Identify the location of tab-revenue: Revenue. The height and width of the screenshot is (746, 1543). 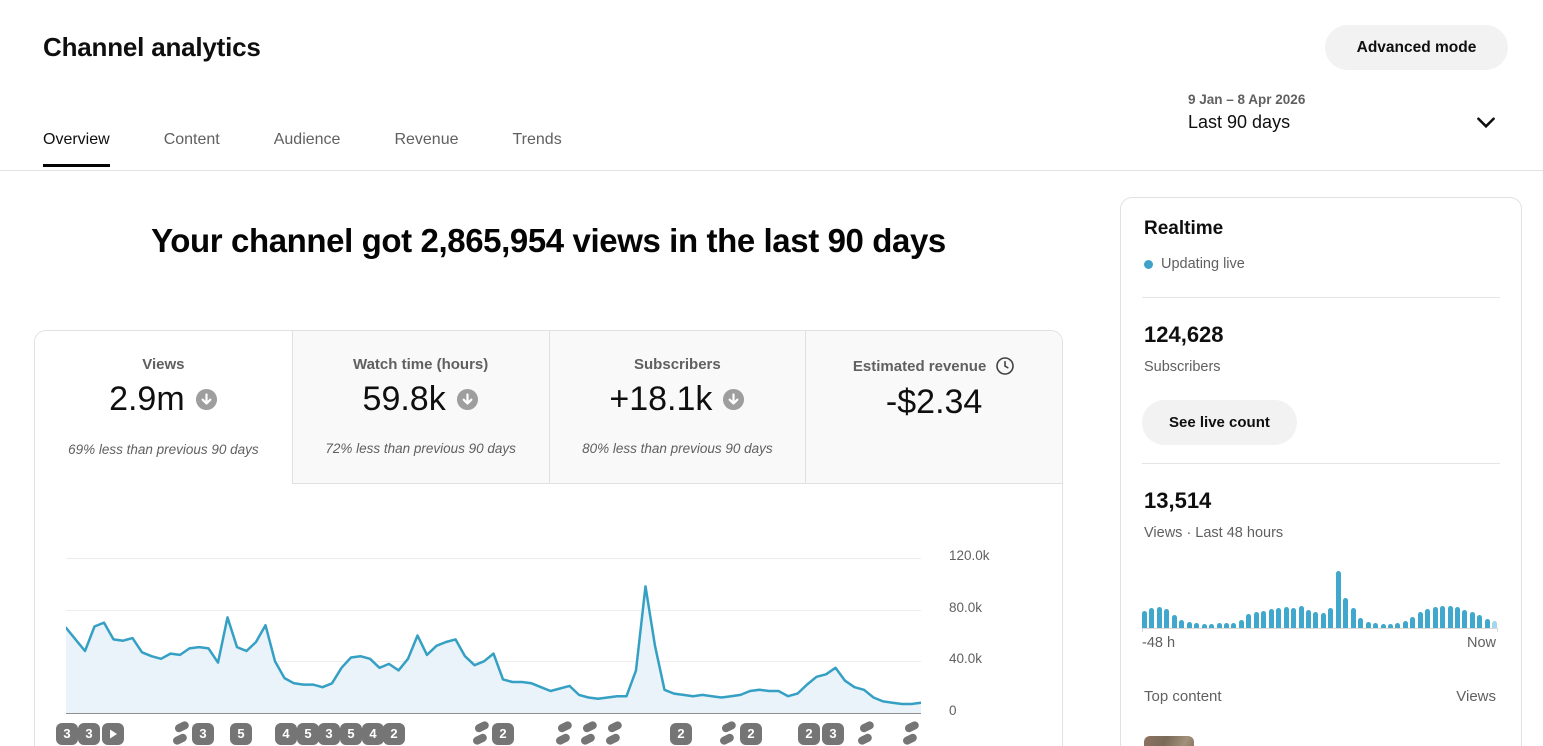
(426, 139).